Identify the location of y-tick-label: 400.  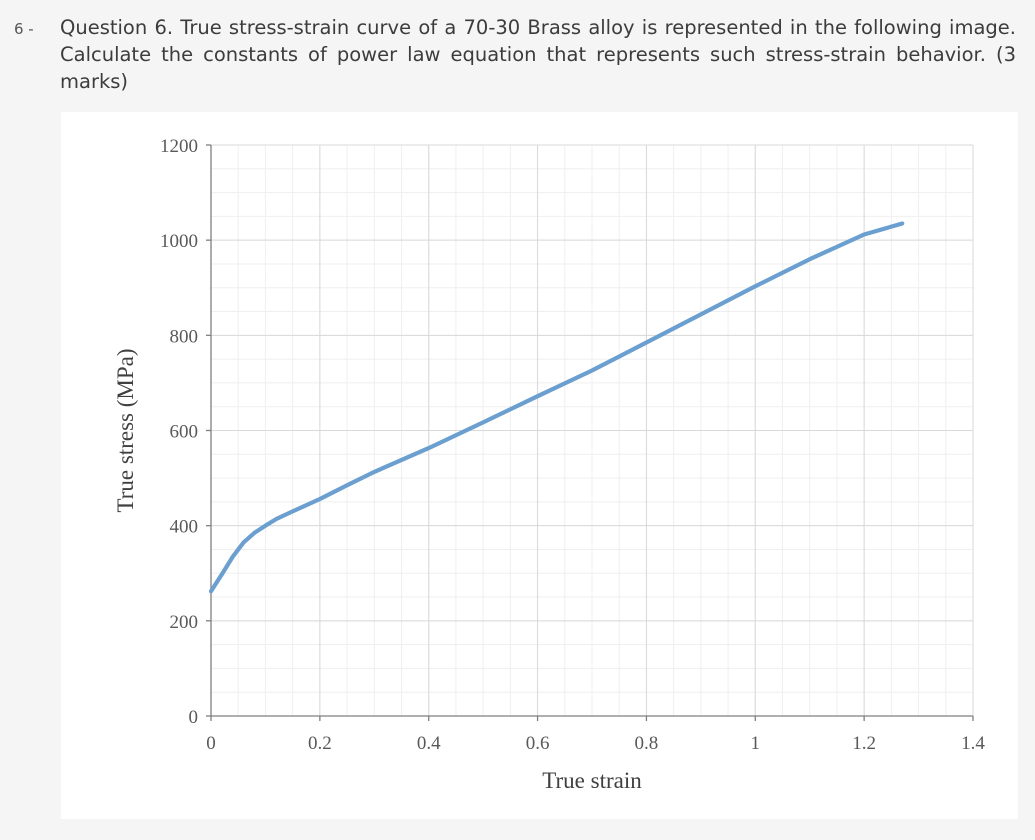
(184, 527).